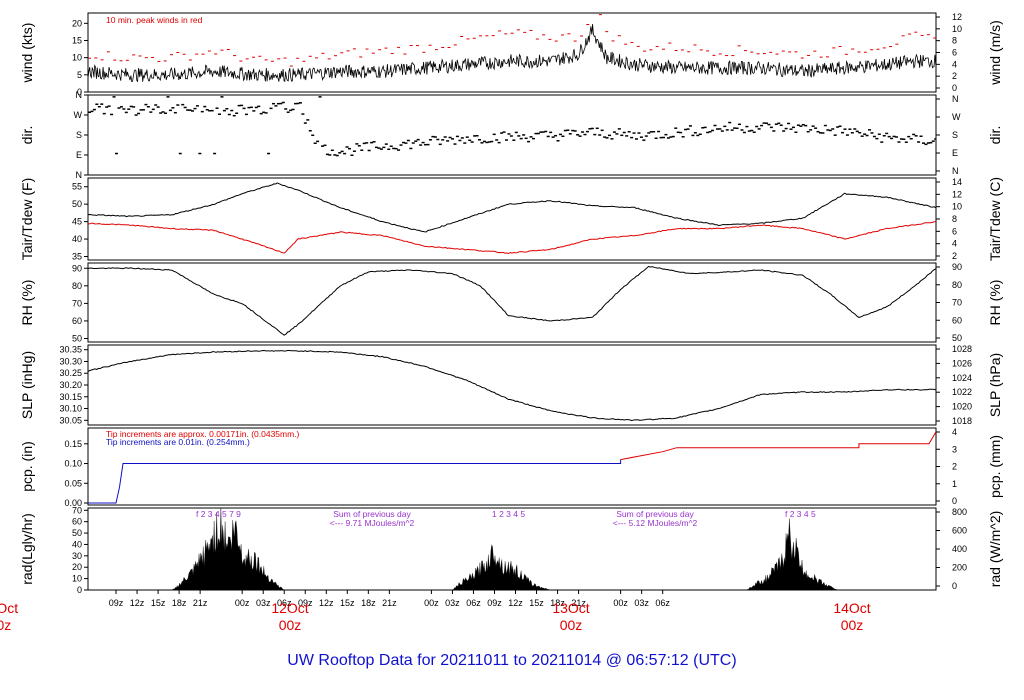 The width and height of the screenshot is (1024, 700). What do you see at coordinates (955, 171) in the screenshot?
I see `ytick-right-label: N` at bounding box center [955, 171].